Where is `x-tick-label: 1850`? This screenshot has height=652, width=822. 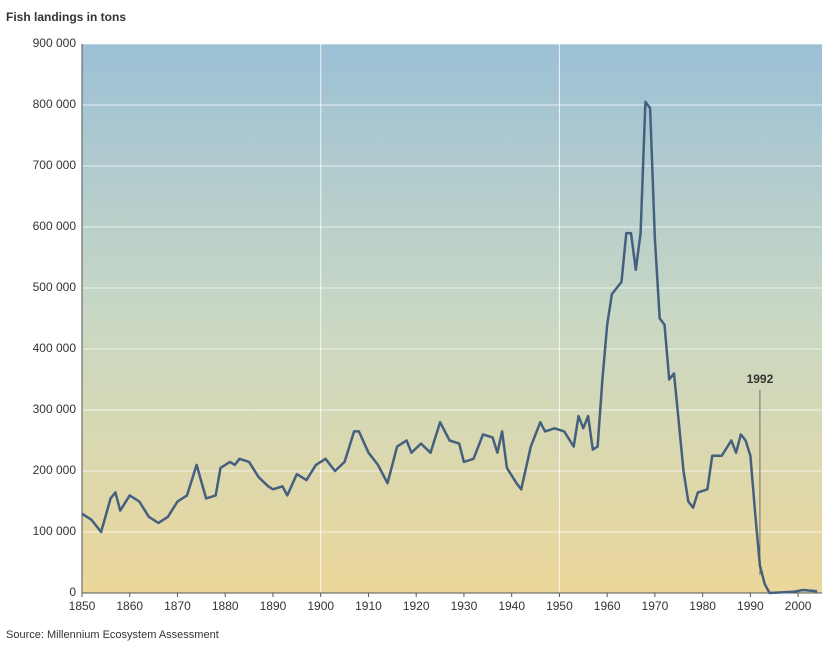 x-tick-label: 1850 is located at coordinates (82, 606).